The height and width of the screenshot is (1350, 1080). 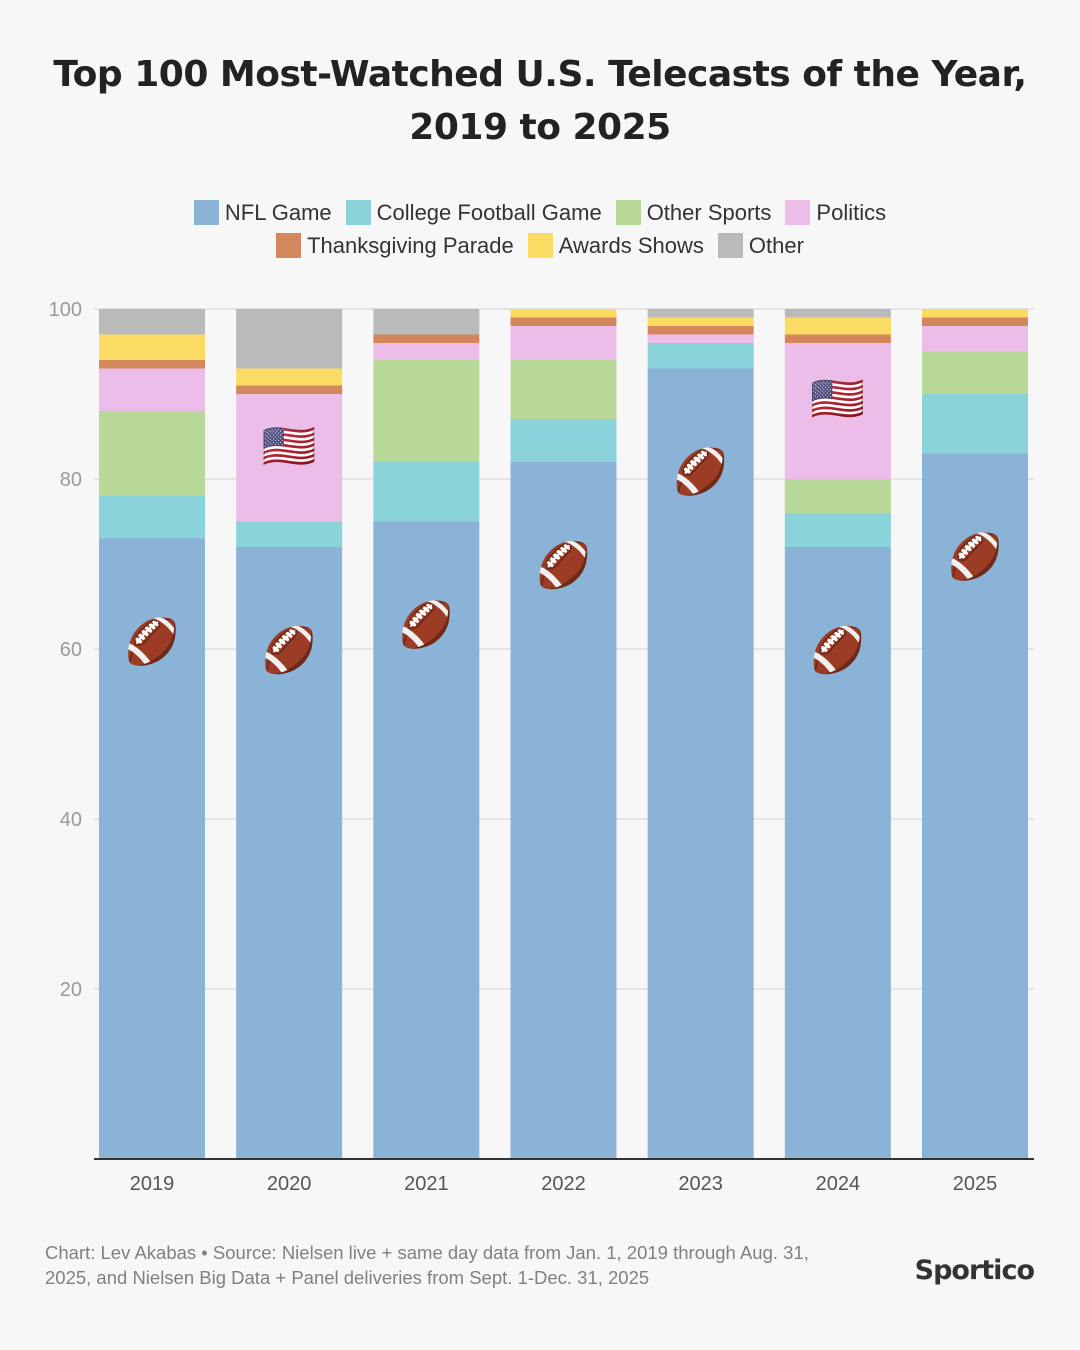 I want to click on x-tick-label: 2022, so click(x=563, y=1184).